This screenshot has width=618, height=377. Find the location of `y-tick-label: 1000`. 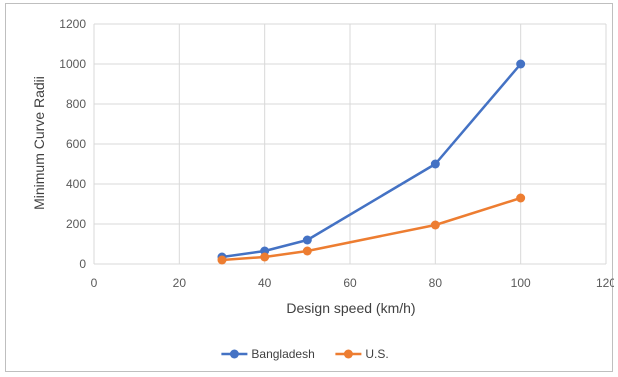

y-tick-label: 1000 is located at coordinates (72, 64).